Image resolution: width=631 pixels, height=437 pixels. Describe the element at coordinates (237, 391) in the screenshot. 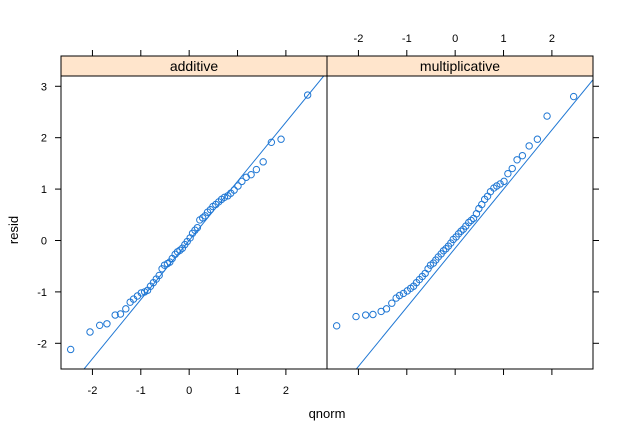

I see `x-tick-label-bottom: 1` at that location.